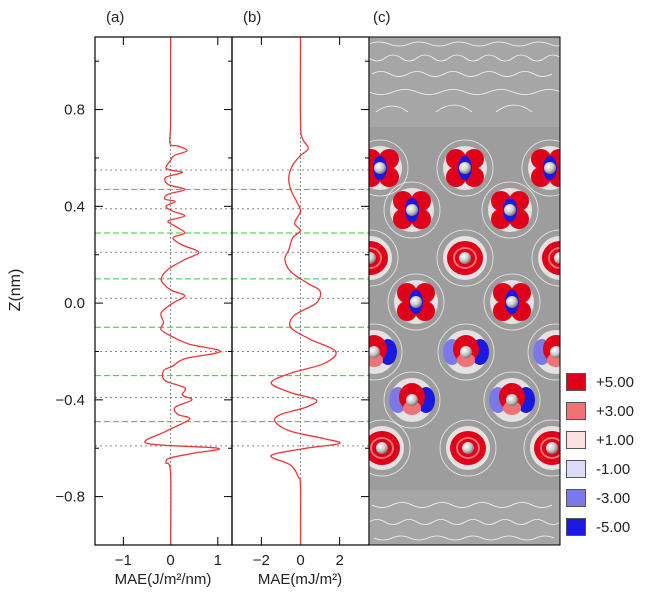 The width and height of the screenshot is (653, 596). I want to click on legend-entry: +3.00, so click(608, 411).